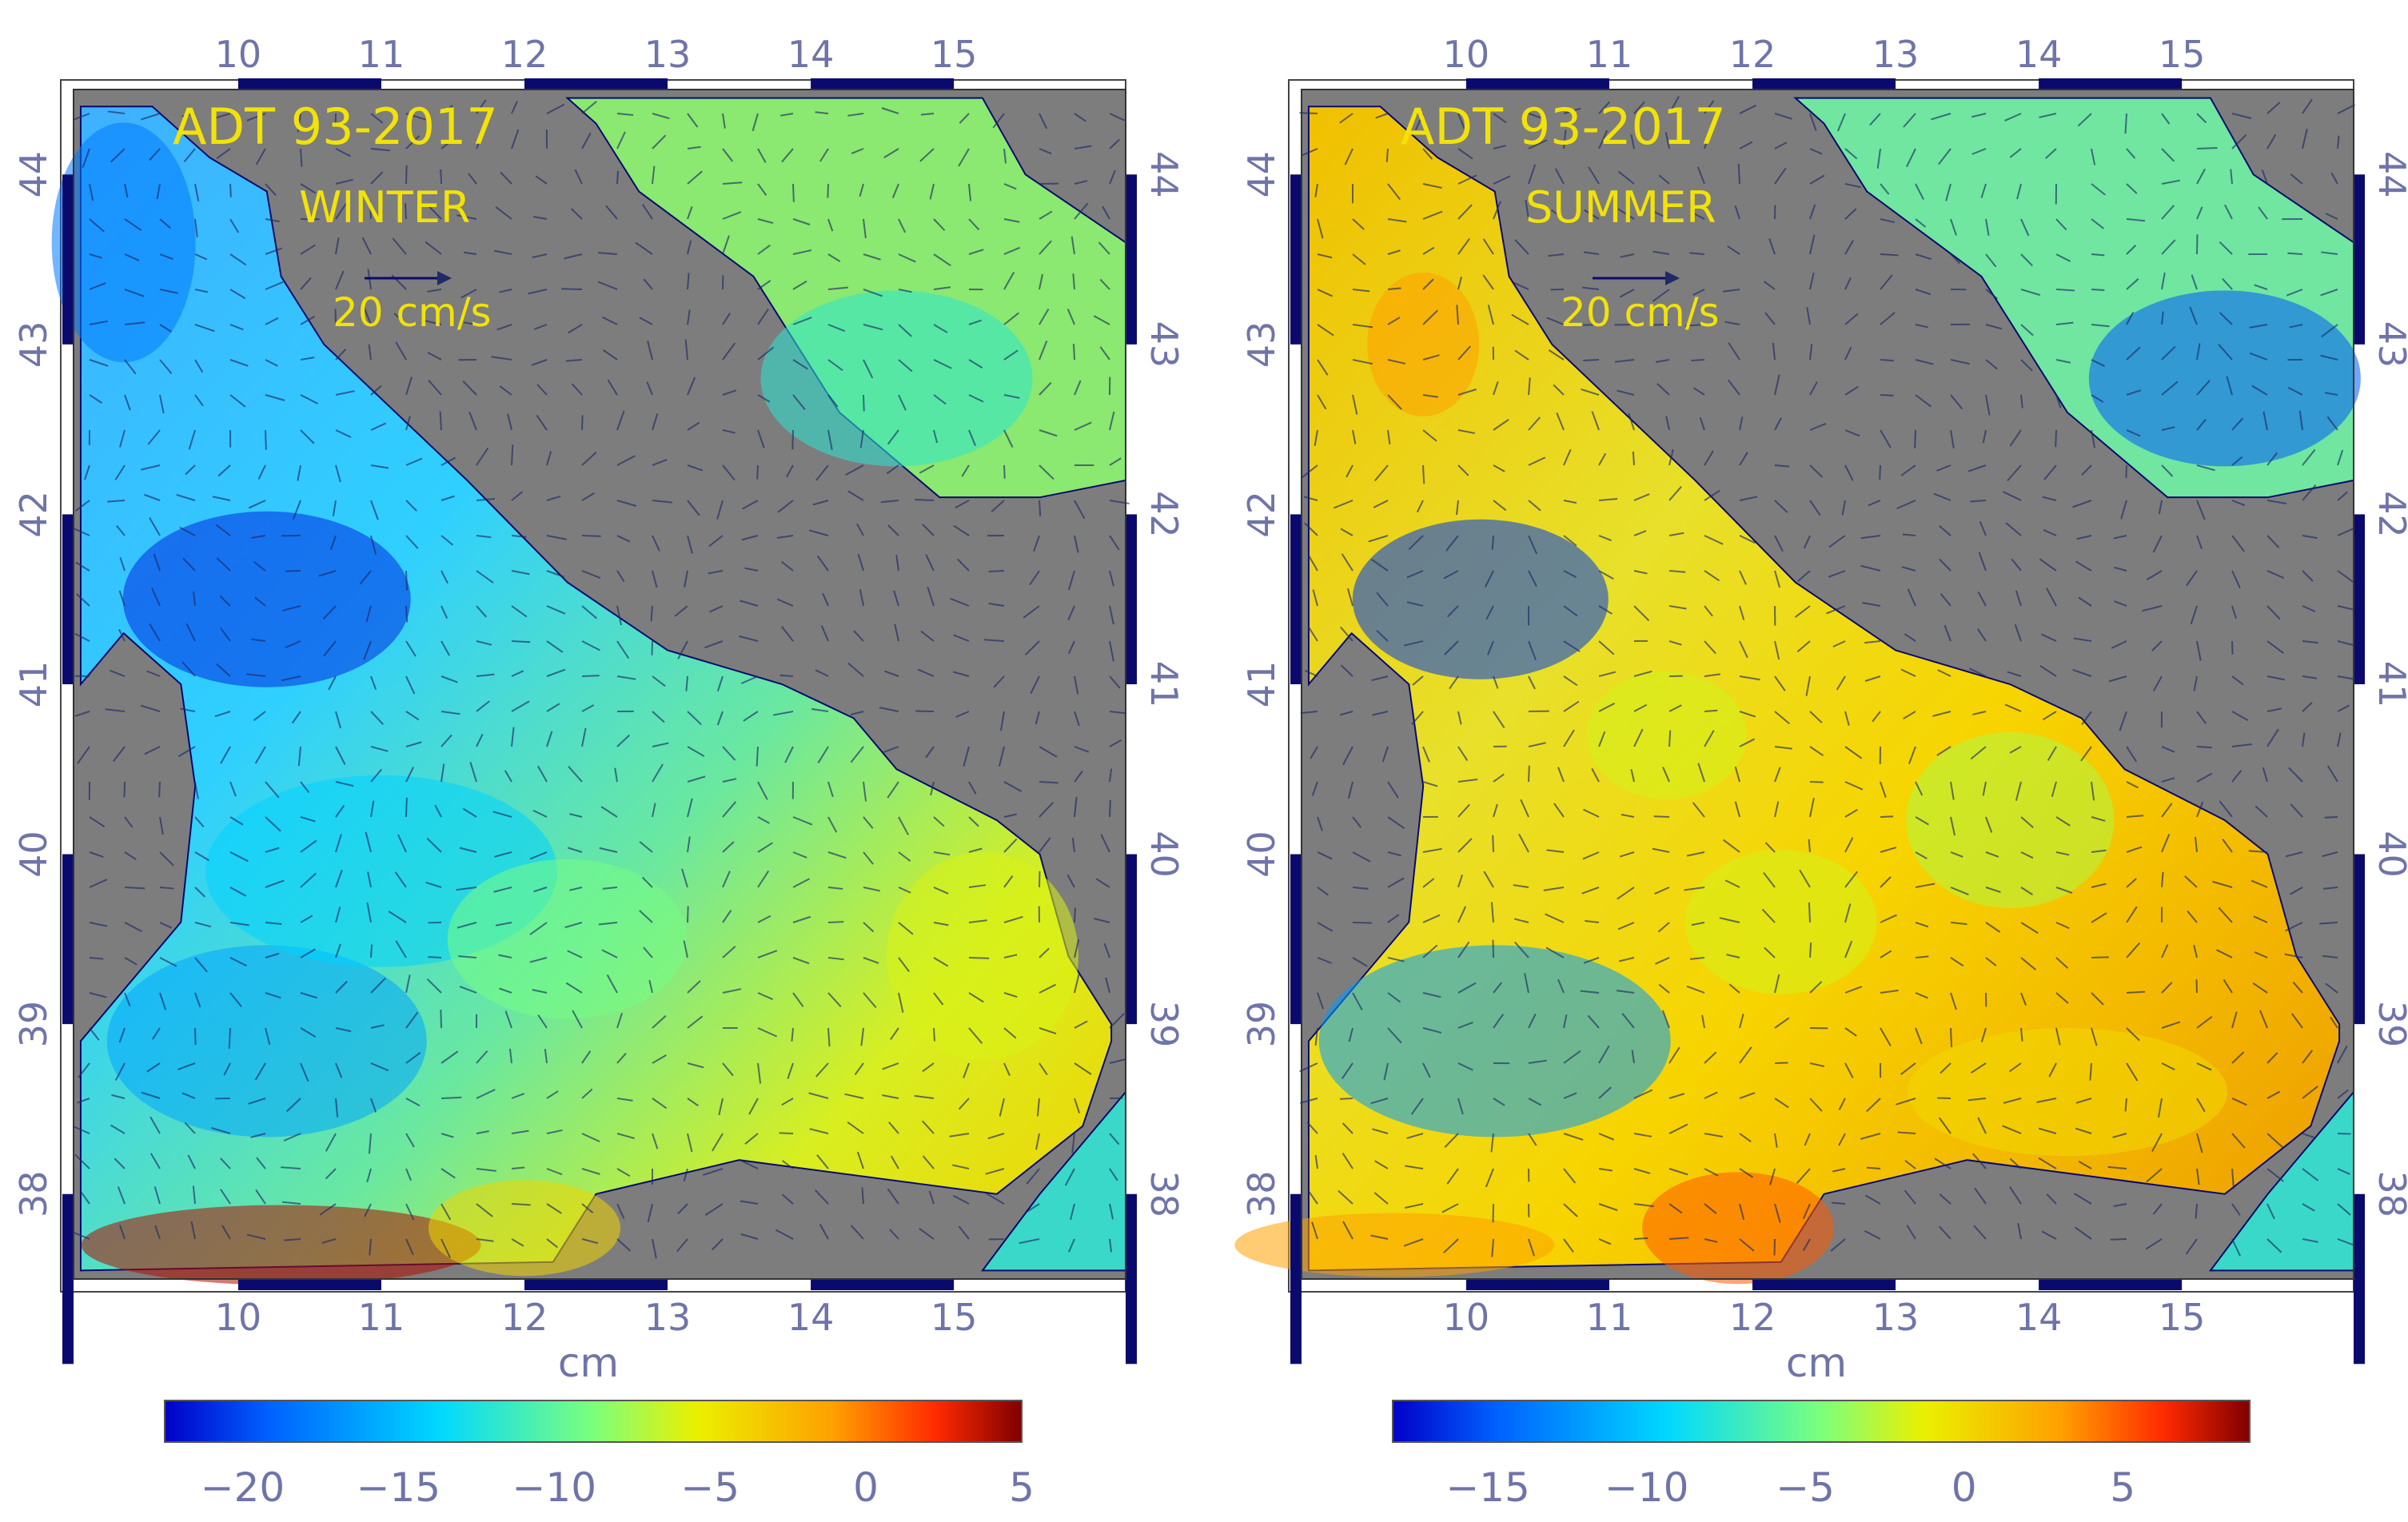 The height and width of the screenshot is (1522, 2408). Describe the element at coordinates (1620, 207) in the screenshot. I see `season-label: SUMMER` at that location.